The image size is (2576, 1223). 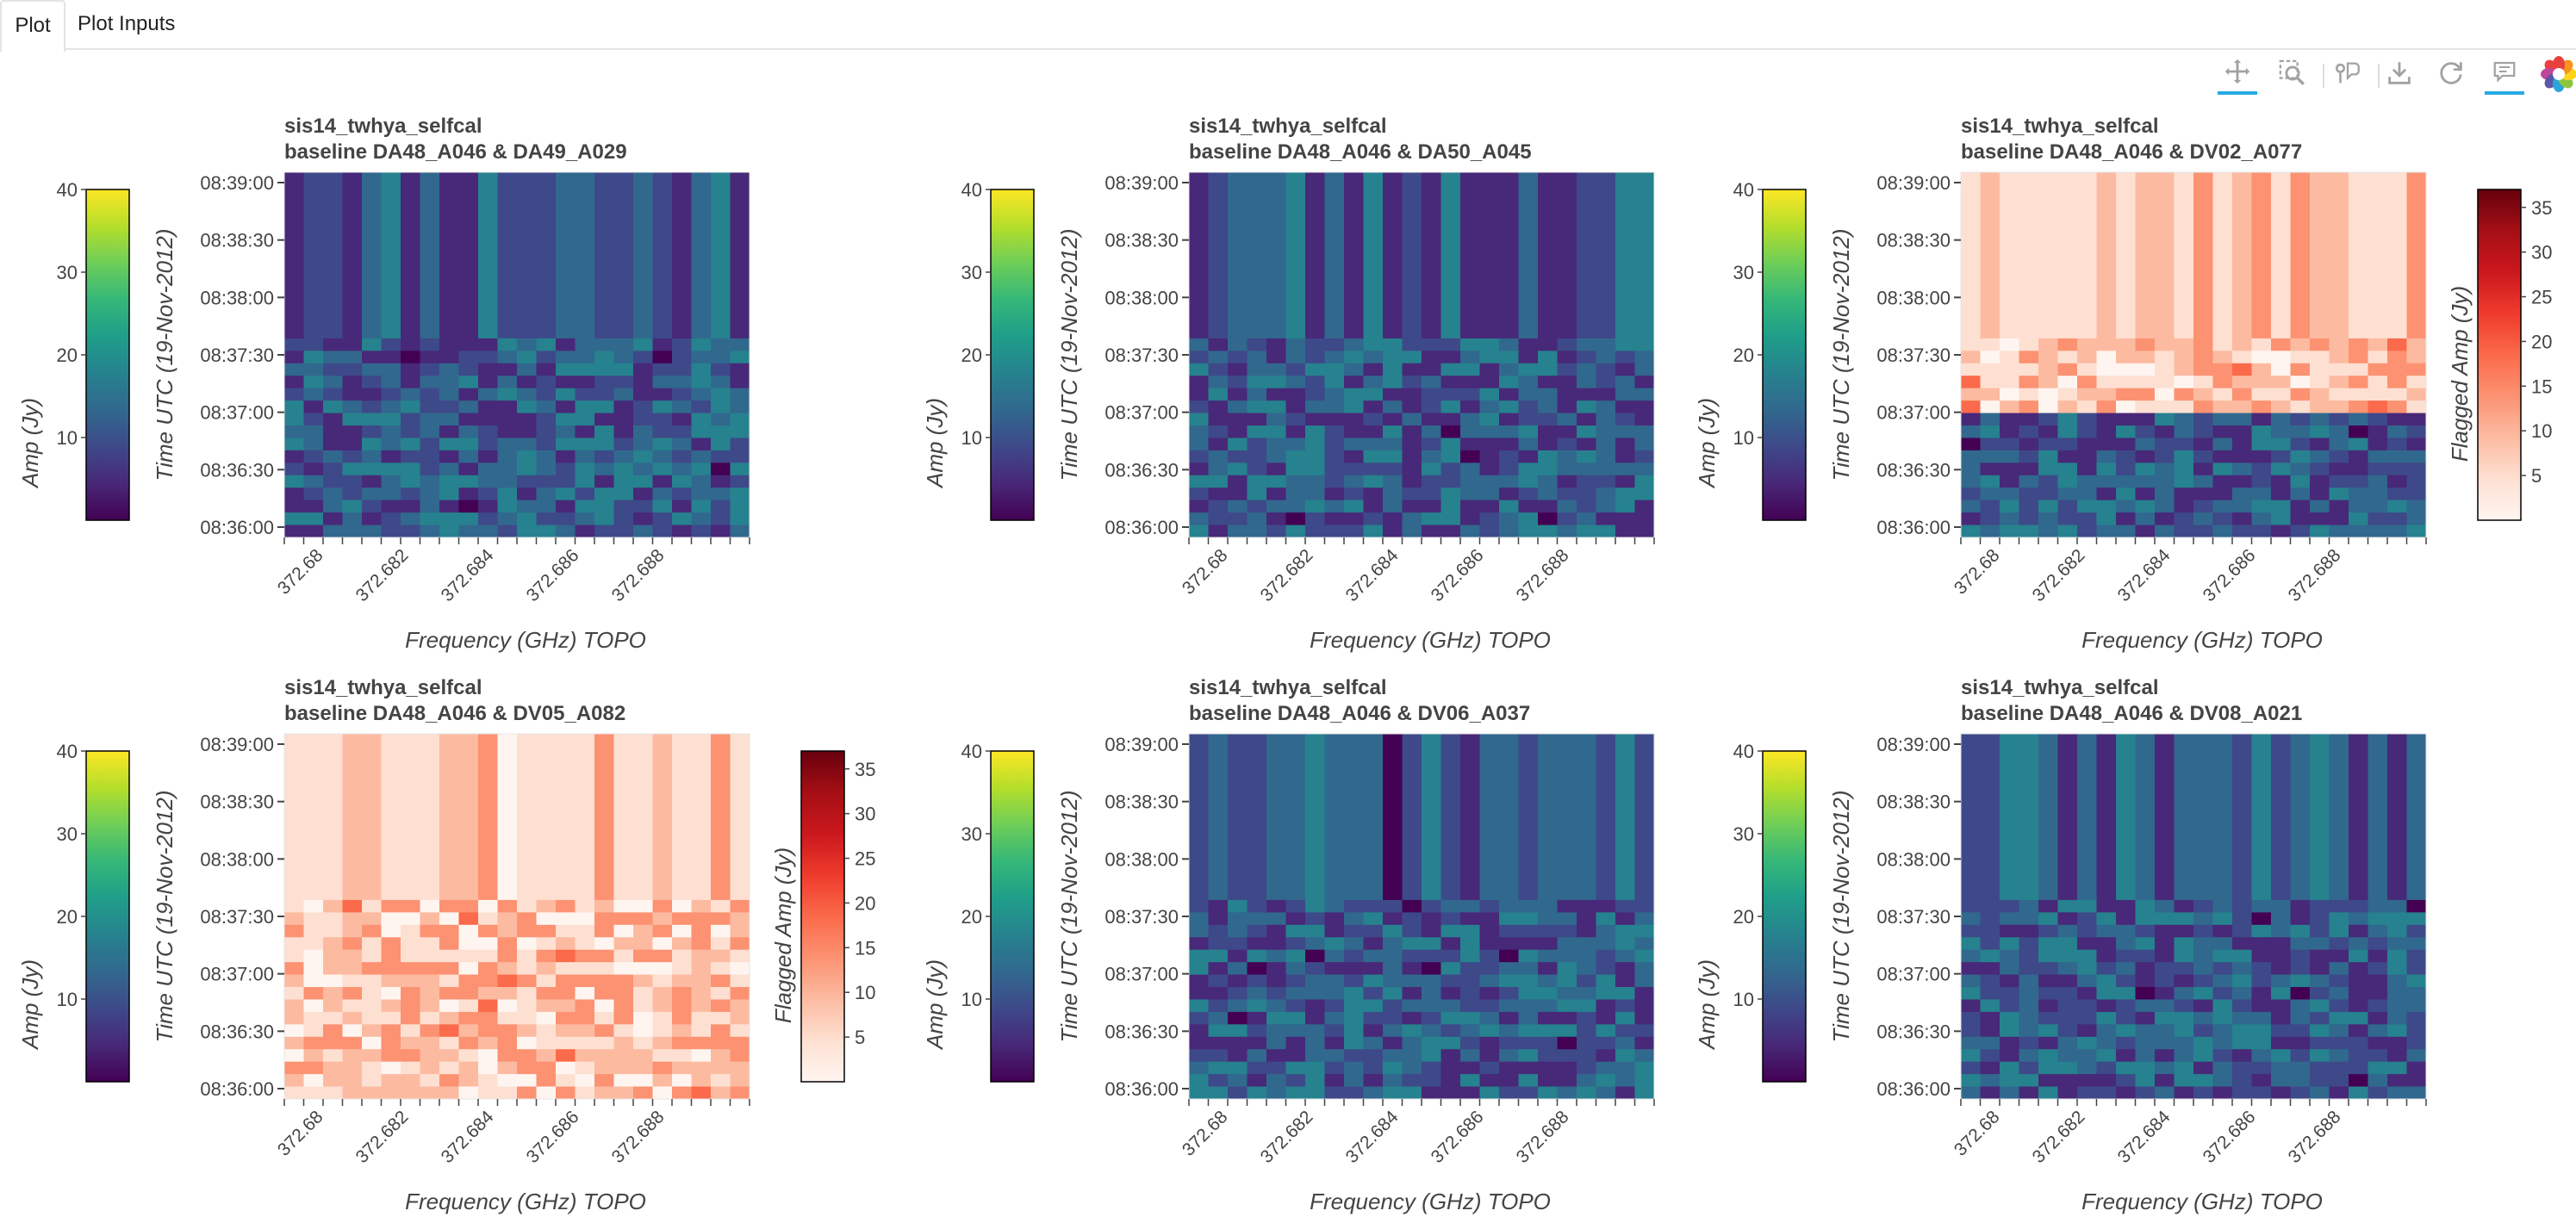 What do you see at coordinates (33, 26) in the screenshot?
I see `tab-plot: Plot` at bounding box center [33, 26].